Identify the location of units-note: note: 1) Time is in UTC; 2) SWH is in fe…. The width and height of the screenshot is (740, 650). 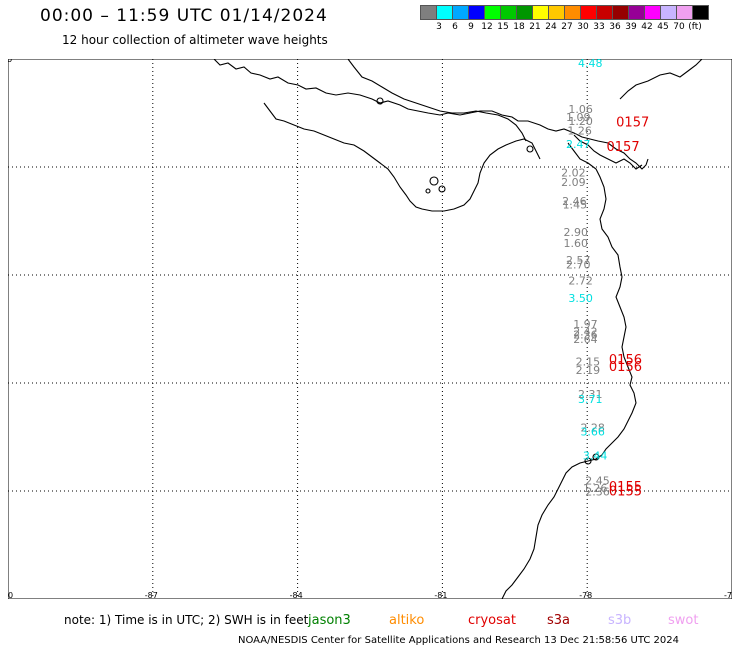
(186, 620).